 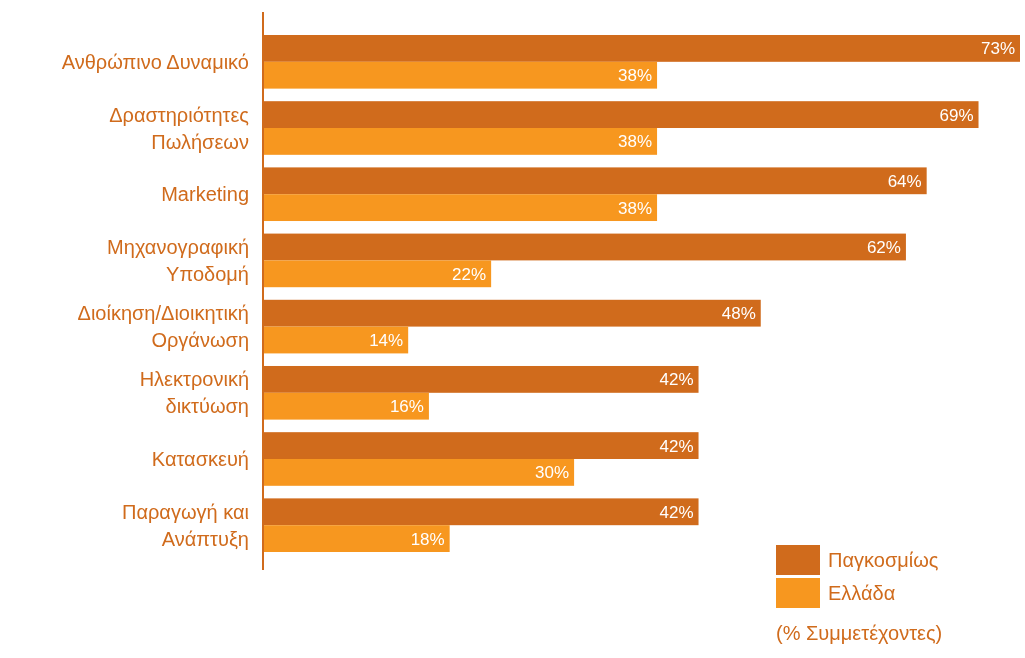 I want to click on legend-label: Ελλάδα, so click(x=862, y=593).